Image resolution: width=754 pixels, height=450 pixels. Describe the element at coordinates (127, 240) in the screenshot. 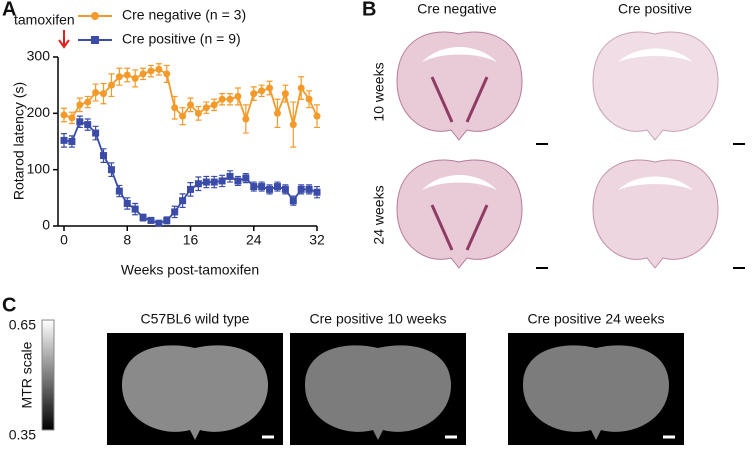

I see `x-tick-label: 8` at that location.